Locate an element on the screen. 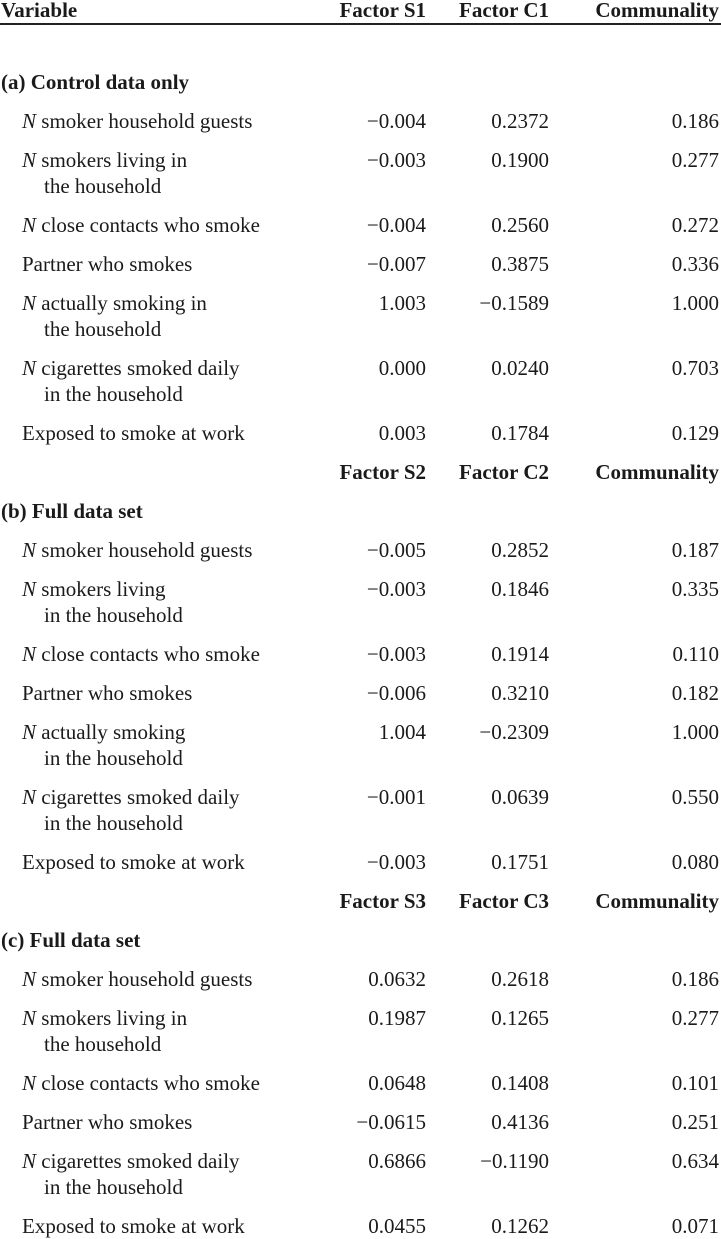  cell-communality: 0.110 is located at coordinates (695, 654).